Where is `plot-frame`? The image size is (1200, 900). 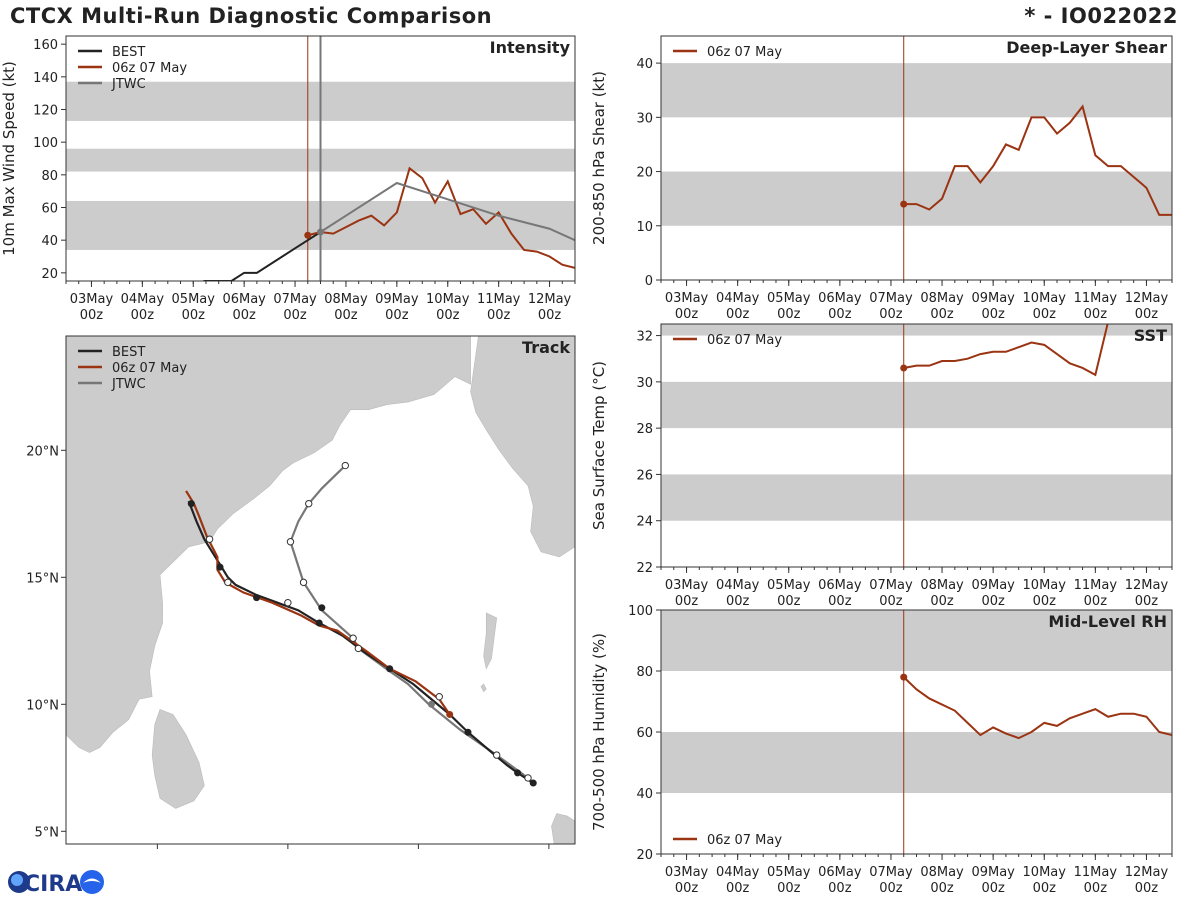 plot-frame is located at coordinates (916, 445).